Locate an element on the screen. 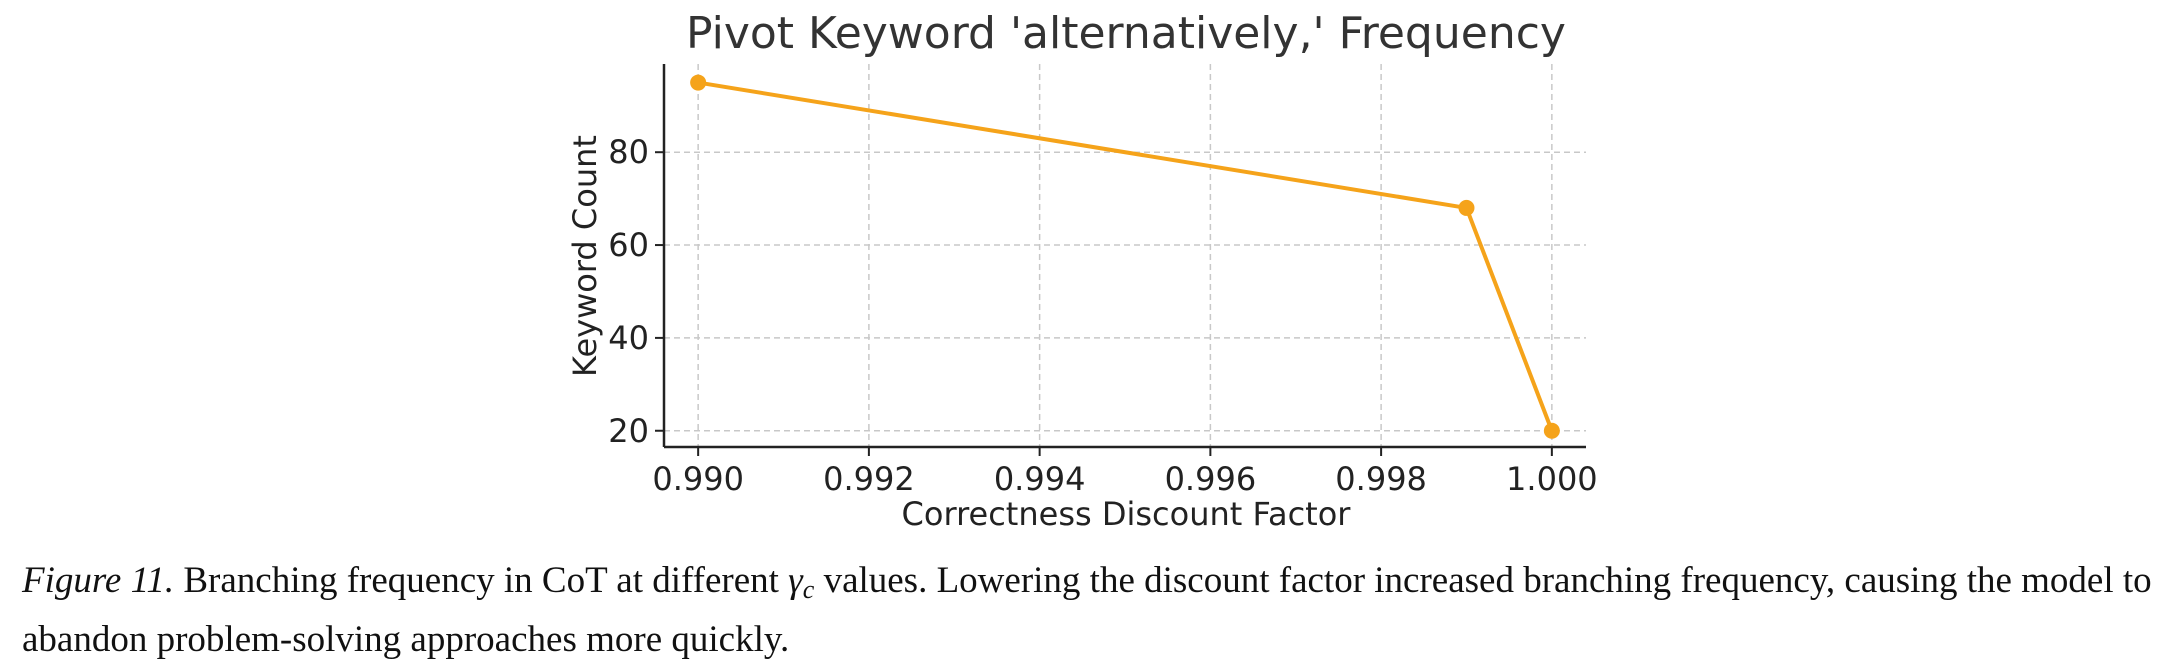 The width and height of the screenshot is (2170, 666). y-tick-label: 40 is located at coordinates (628, 338).